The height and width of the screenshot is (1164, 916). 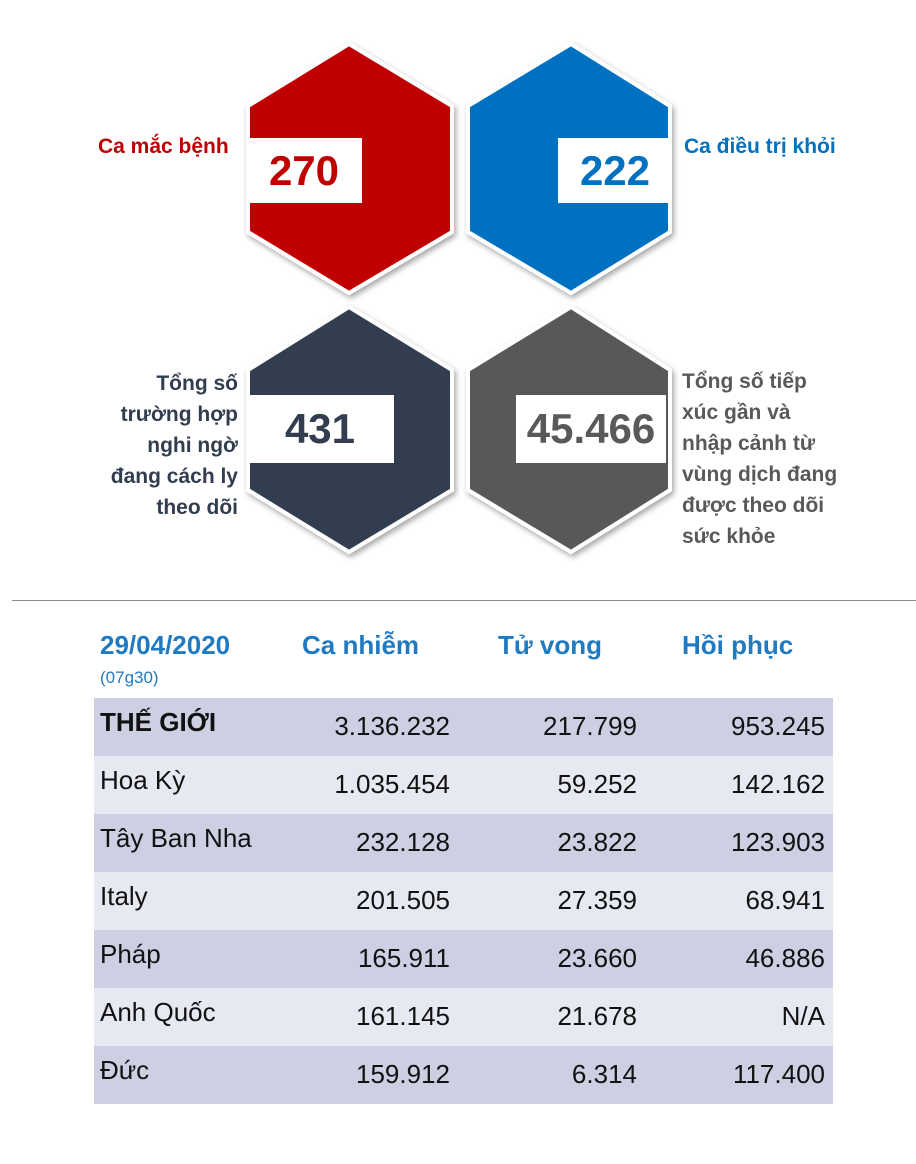 What do you see at coordinates (738, 645) in the screenshot?
I see `header-recovered: Hồi phục` at bounding box center [738, 645].